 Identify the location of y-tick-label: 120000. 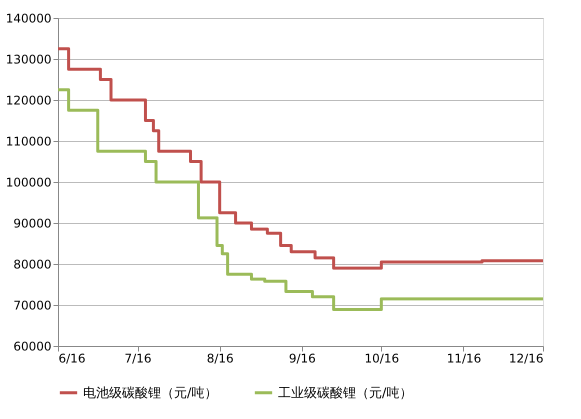
(29, 101).